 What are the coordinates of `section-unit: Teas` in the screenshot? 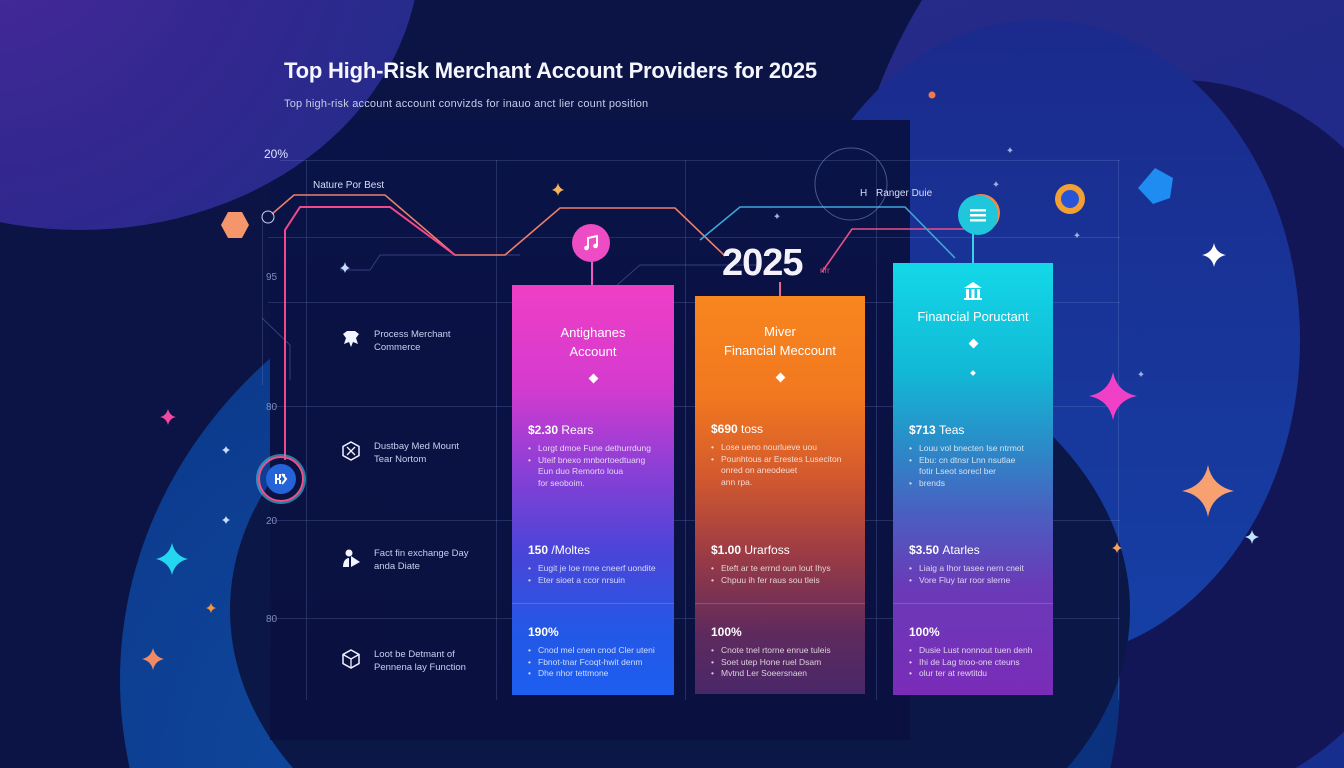 It's located at (952, 430).